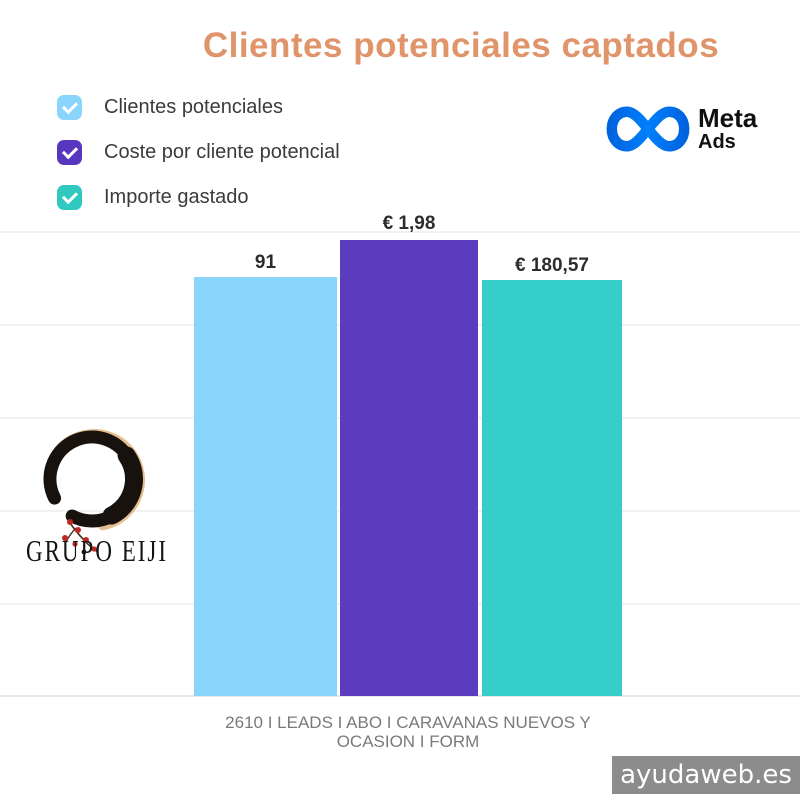  Describe the element at coordinates (461, 45) in the screenshot. I see `page-title: Clientes potenciales captados` at that location.